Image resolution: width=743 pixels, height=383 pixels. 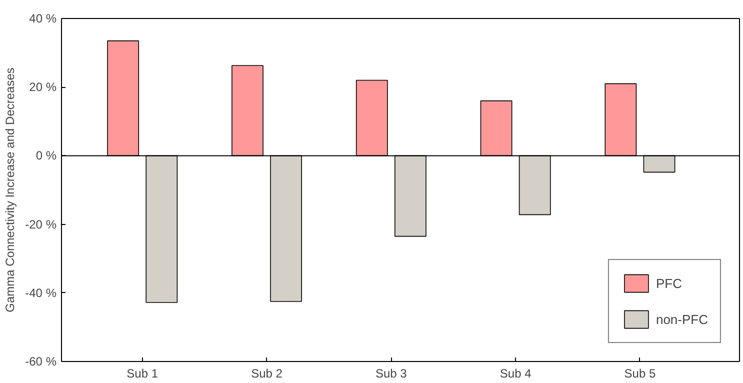 I want to click on x-tick-label: Sub 5, so click(x=640, y=373).